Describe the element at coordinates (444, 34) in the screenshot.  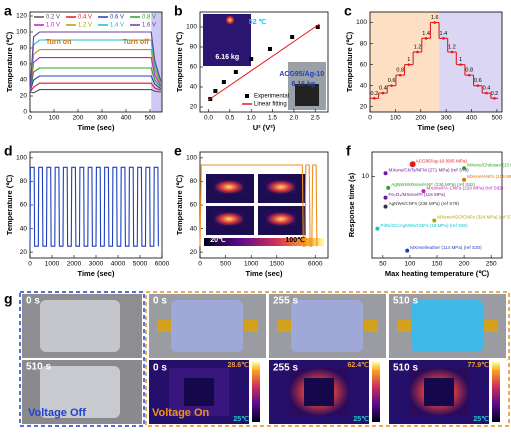
I see `step-label: 1.4` at that location.